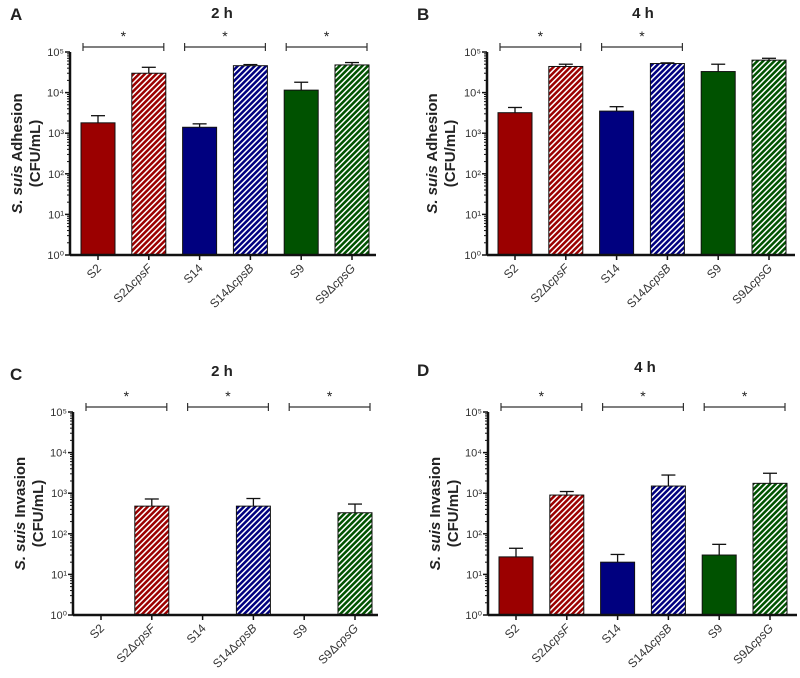 The height and width of the screenshot is (678, 800). Describe the element at coordinates (423, 370) in the screenshot. I see `panel-letter: D` at that location.